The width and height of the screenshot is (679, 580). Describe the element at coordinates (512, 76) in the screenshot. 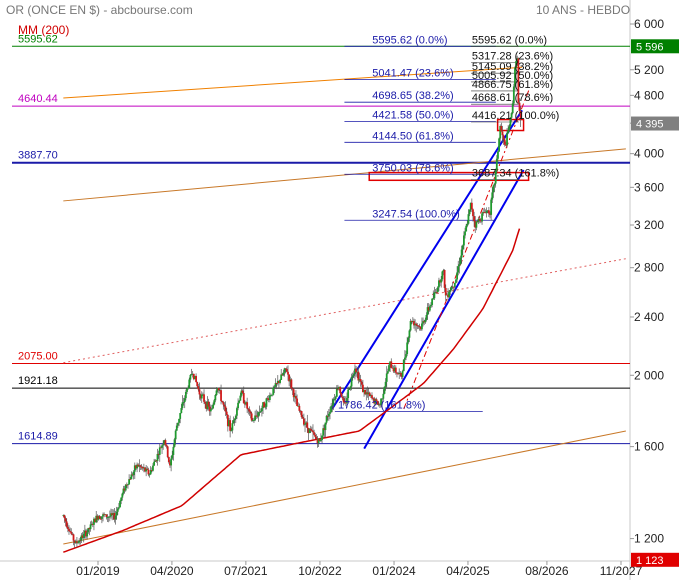

I see `fib-right-label: 5005.92 (50.0%)` at that location.